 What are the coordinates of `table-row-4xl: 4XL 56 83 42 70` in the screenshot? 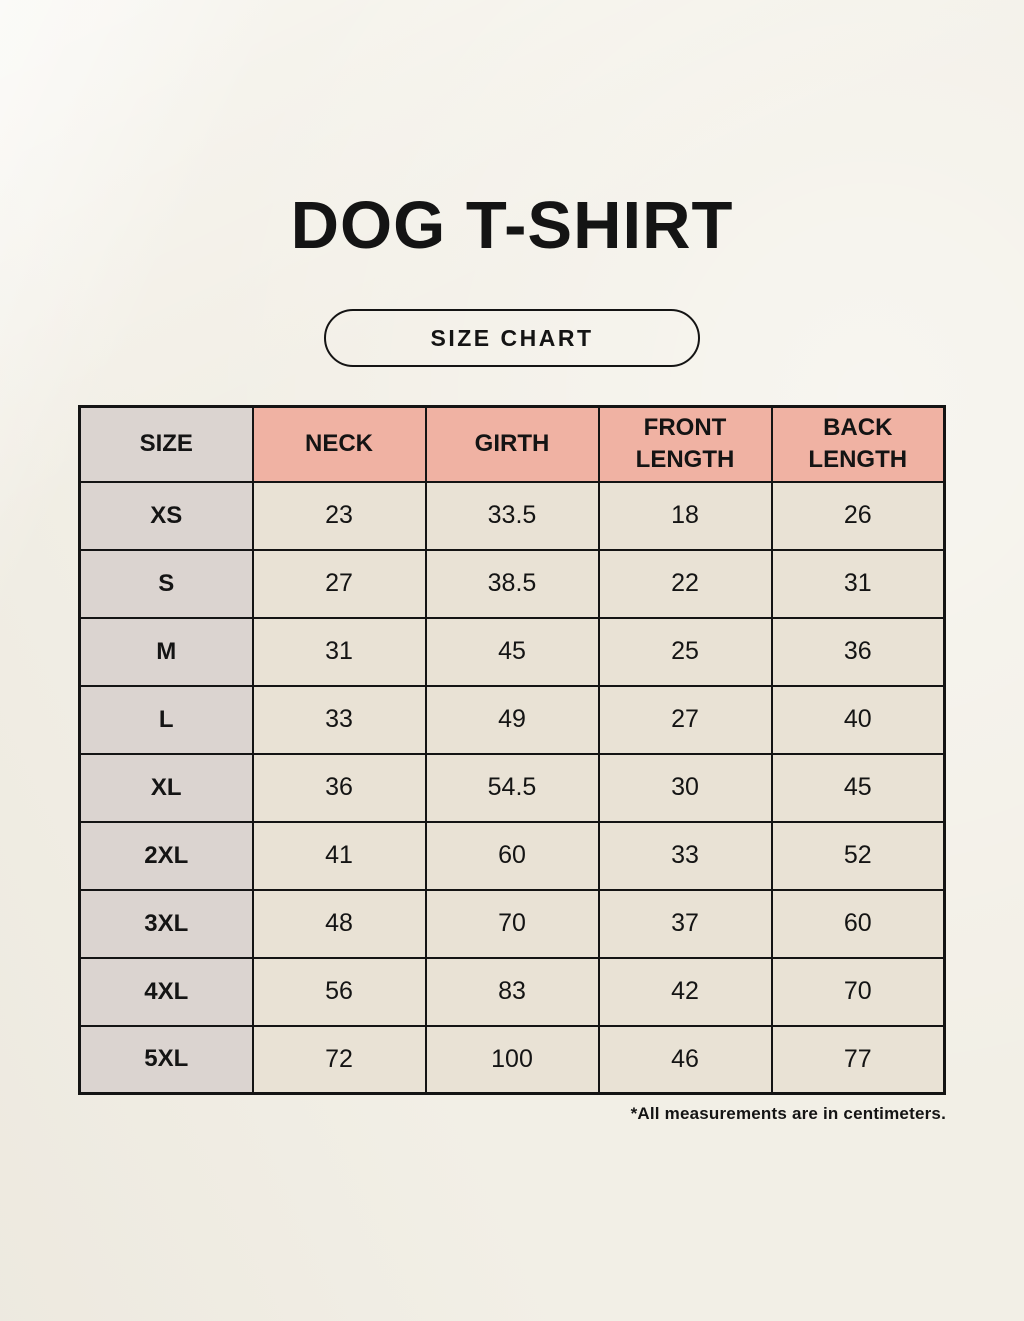 It's located at (512, 991).